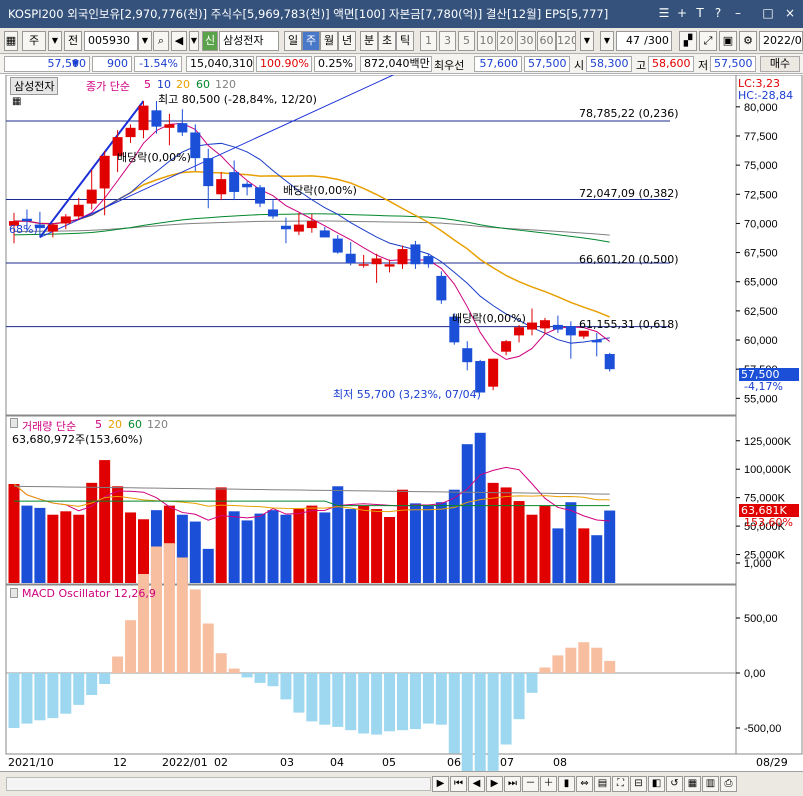 This screenshot has width=803, height=796. Describe the element at coordinates (111, 41) in the screenshot. I see `stock-code-input: 005930` at that location.